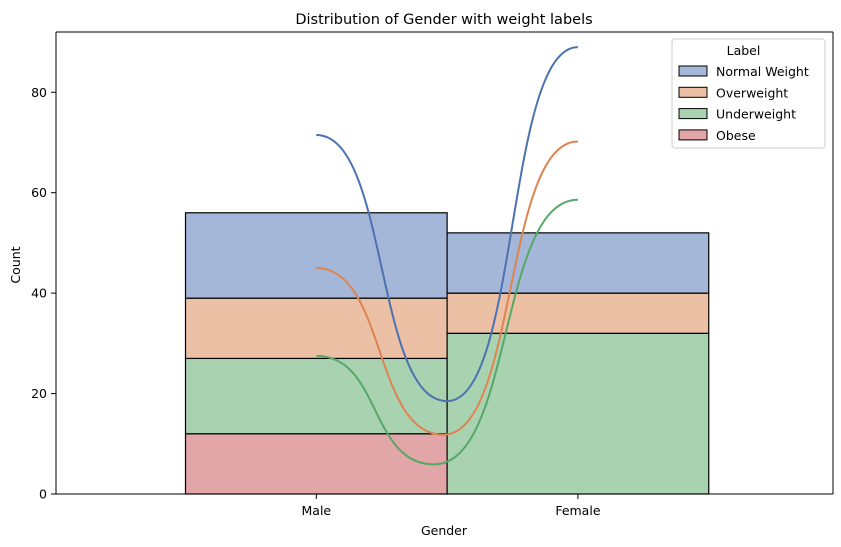 Image resolution: width=841 pixels, height=547 pixels. Describe the element at coordinates (39, 293) in the screenshot. I see `y-tick-label: 40` at that location.